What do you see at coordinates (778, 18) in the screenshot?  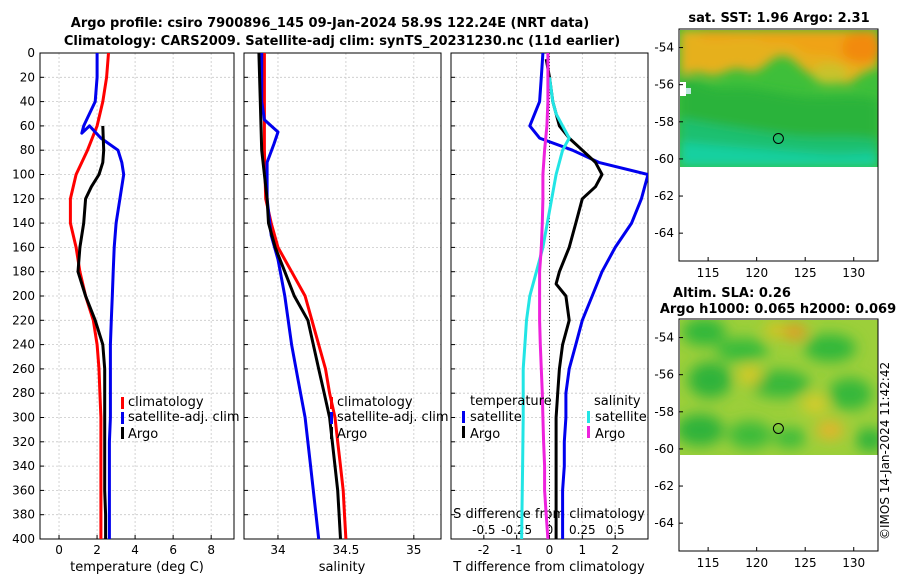 I see `sst-map-title: sat. SST: 1.96 Argo: 2.31` at bounding box center [778, 18].